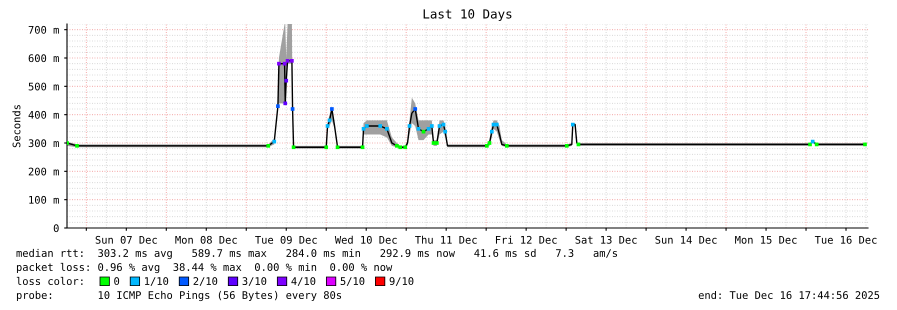 The width and height of the screenshot is (897, 310). I want to click on x-tick-label: Tue 16 Dec, so click(845, 240).